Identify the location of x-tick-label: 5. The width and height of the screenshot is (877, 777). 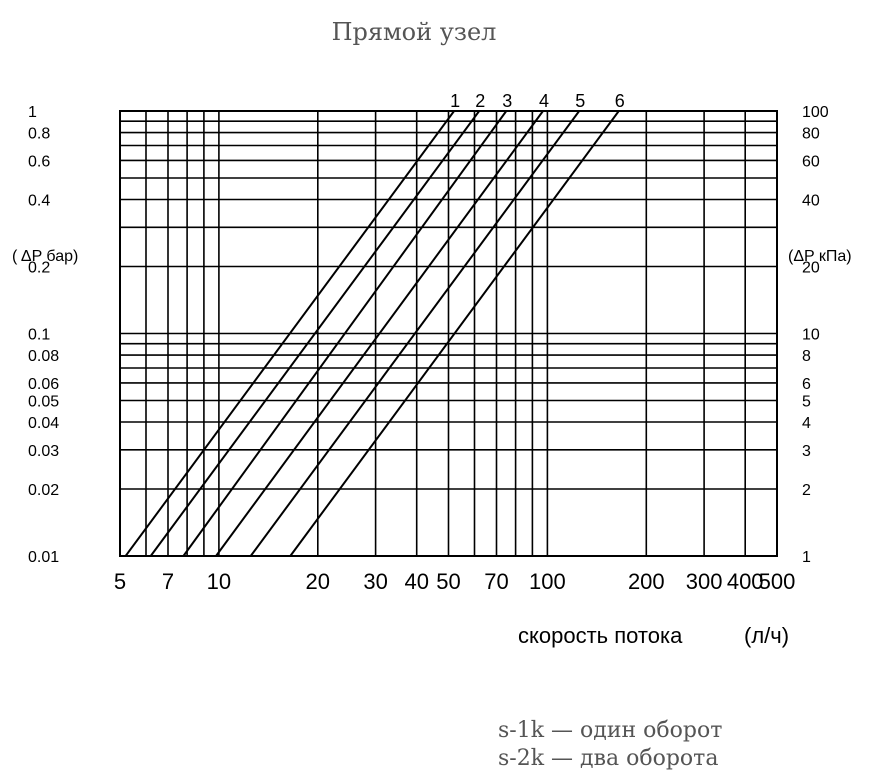
(120, 581).